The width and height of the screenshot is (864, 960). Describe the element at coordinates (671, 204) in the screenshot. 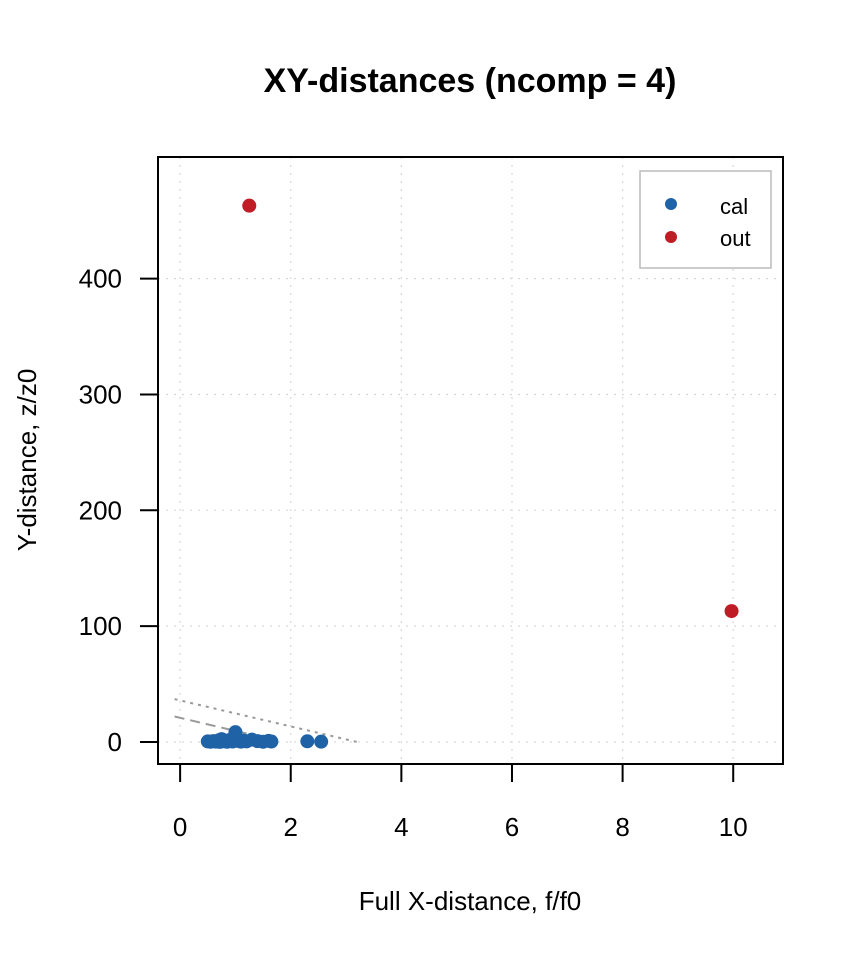

I see `legend-marker-cal` at that location.